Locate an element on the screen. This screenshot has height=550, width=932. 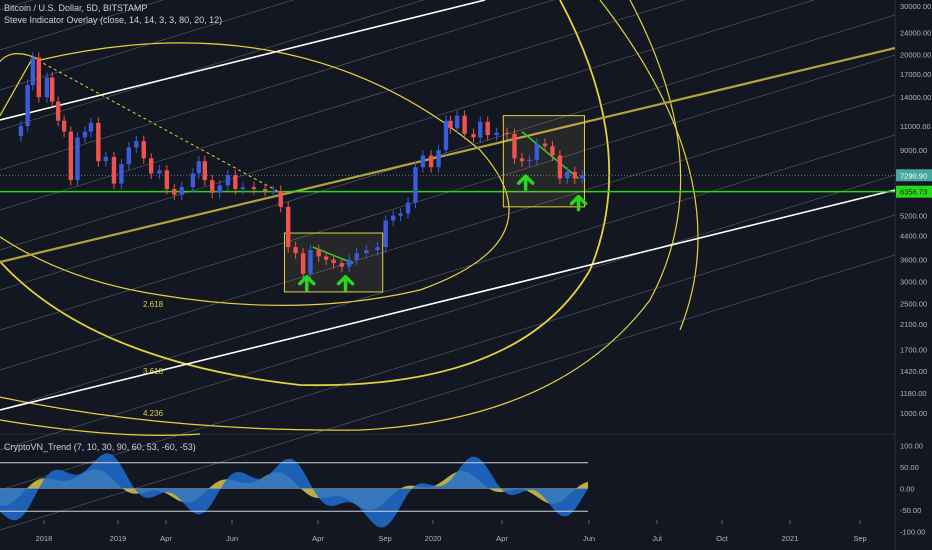
time-tick-label: 2018 is located at coordinates (44, 538).